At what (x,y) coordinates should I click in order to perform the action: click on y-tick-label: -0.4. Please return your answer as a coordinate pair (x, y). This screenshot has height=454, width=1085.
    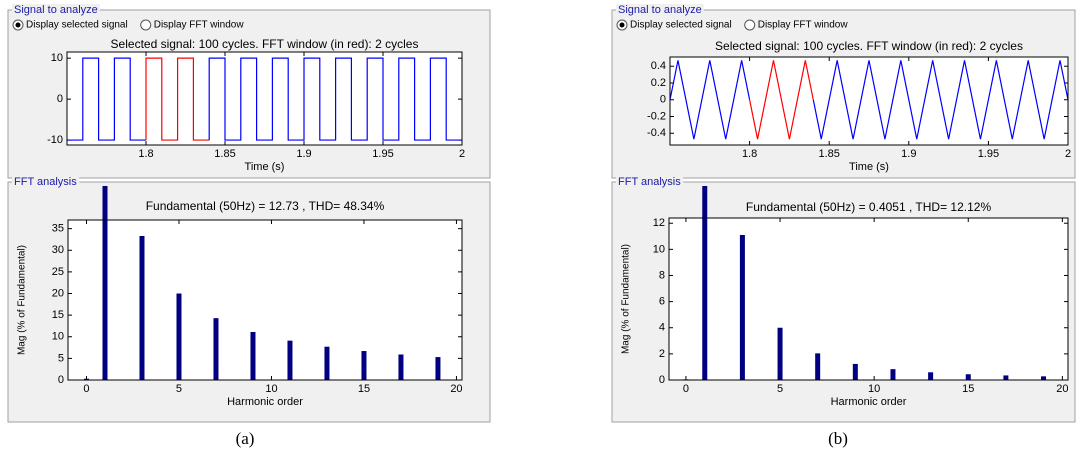
    Looking at the image, I should click on (656, 133).